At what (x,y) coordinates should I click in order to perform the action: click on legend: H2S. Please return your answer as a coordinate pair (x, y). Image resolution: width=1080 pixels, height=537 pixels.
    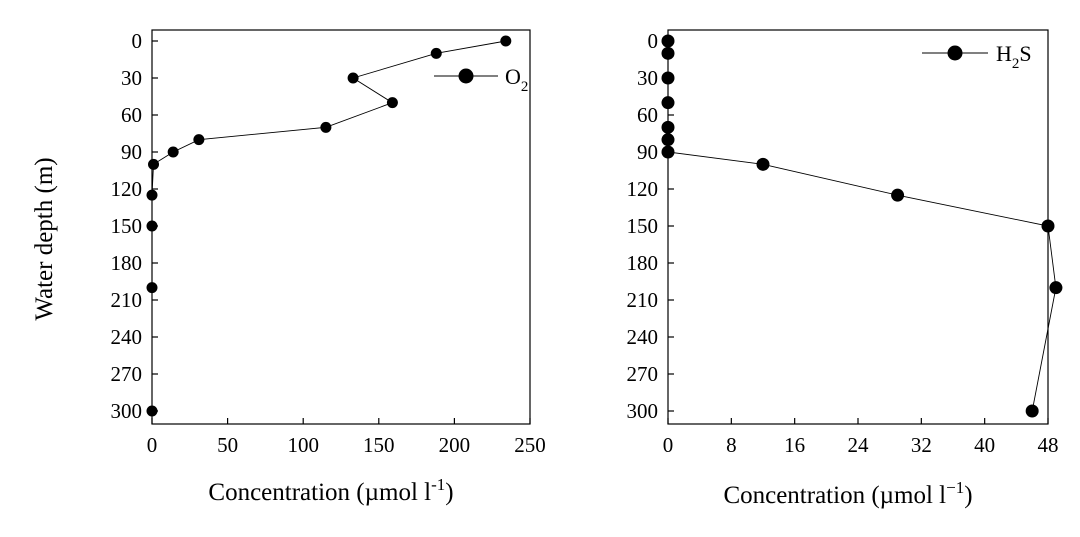
    Looking at the image, I should click on (977, 56).